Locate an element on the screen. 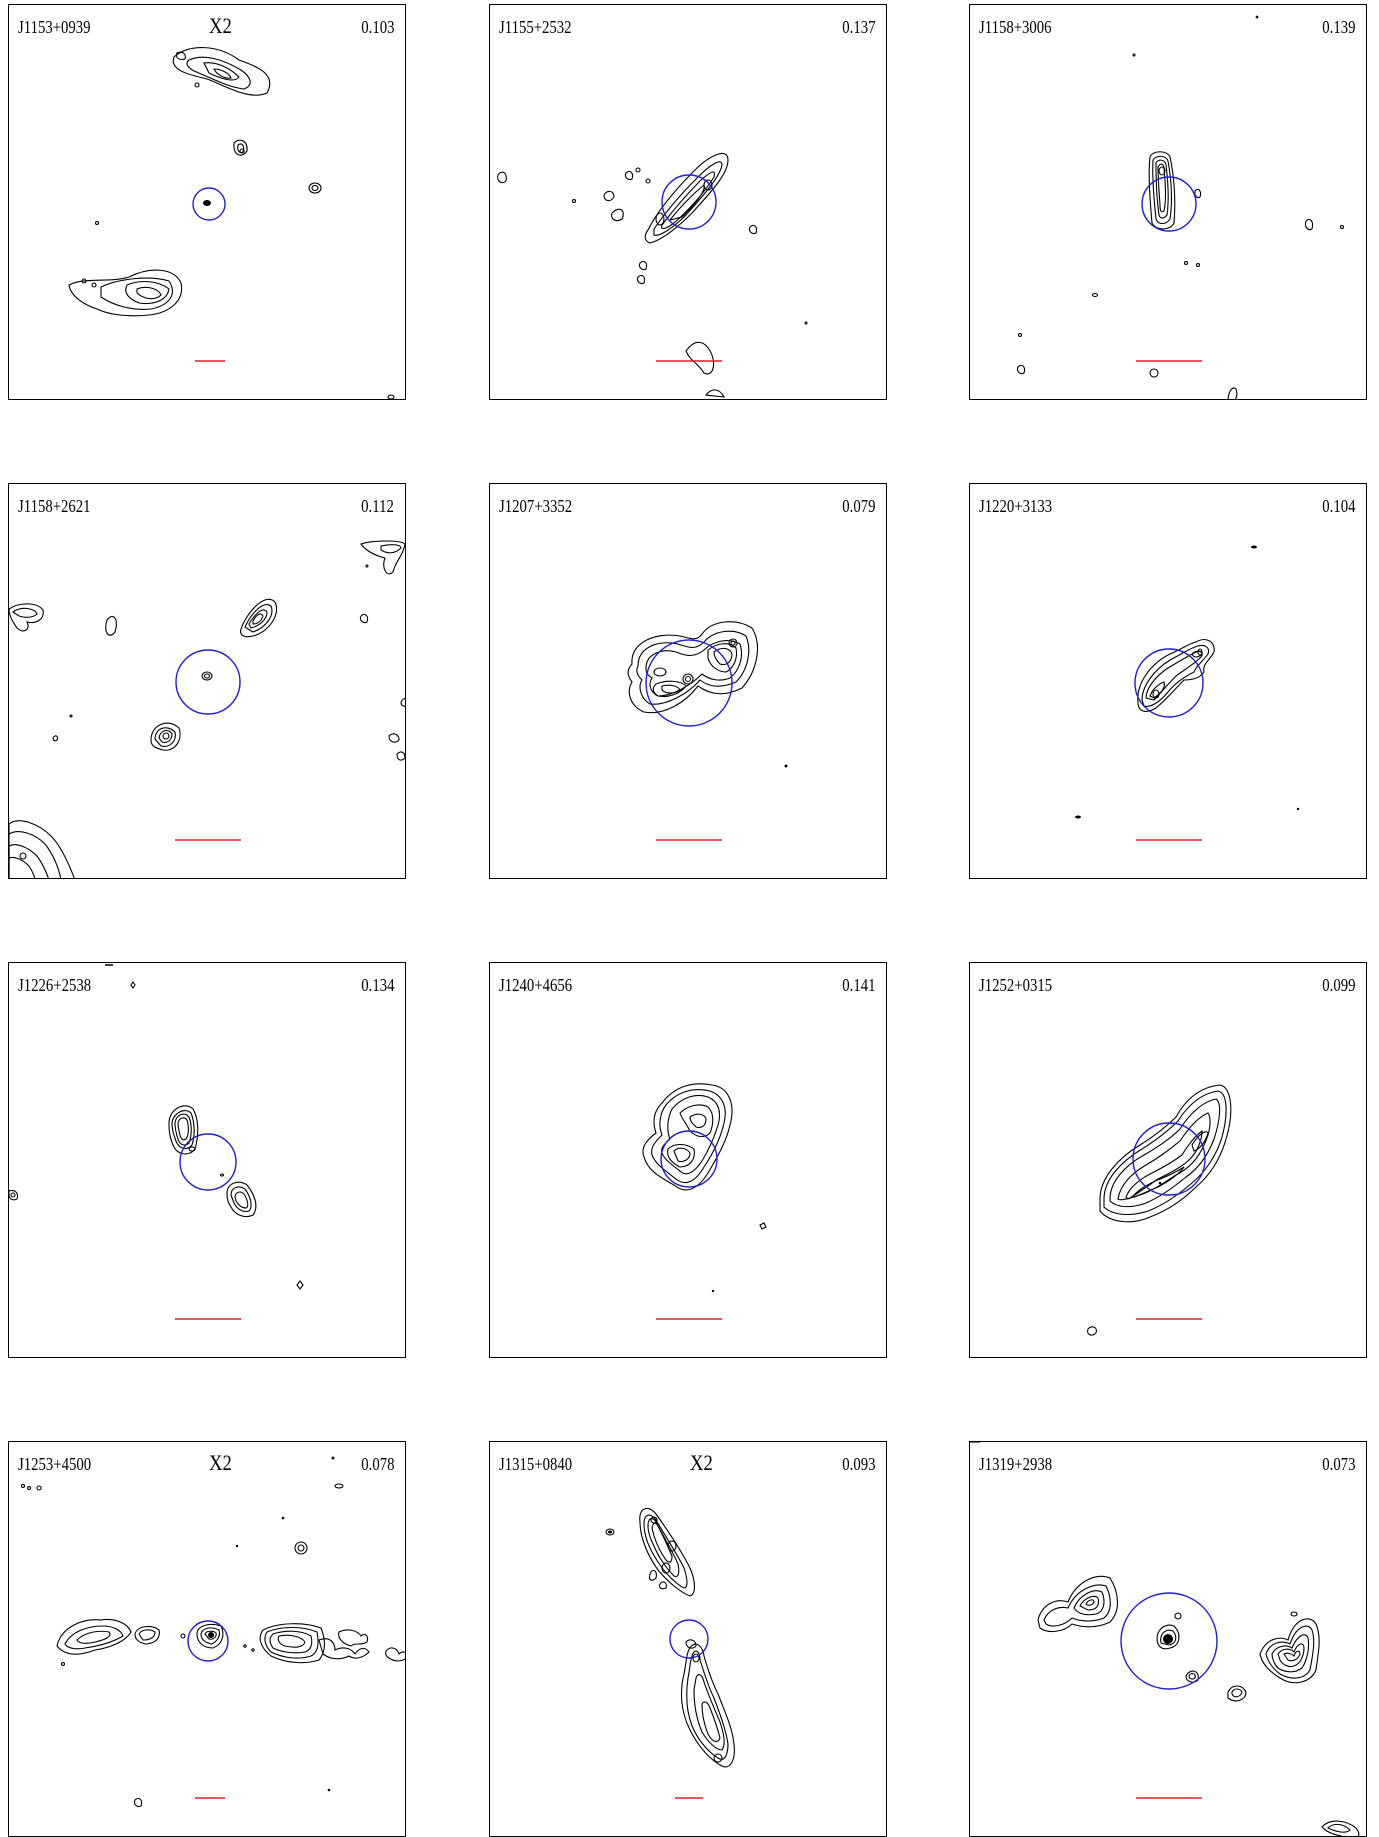 This screenshot has height=1837, width=1379. source-name: J1158+2621 is located at coordinates (54, 506).